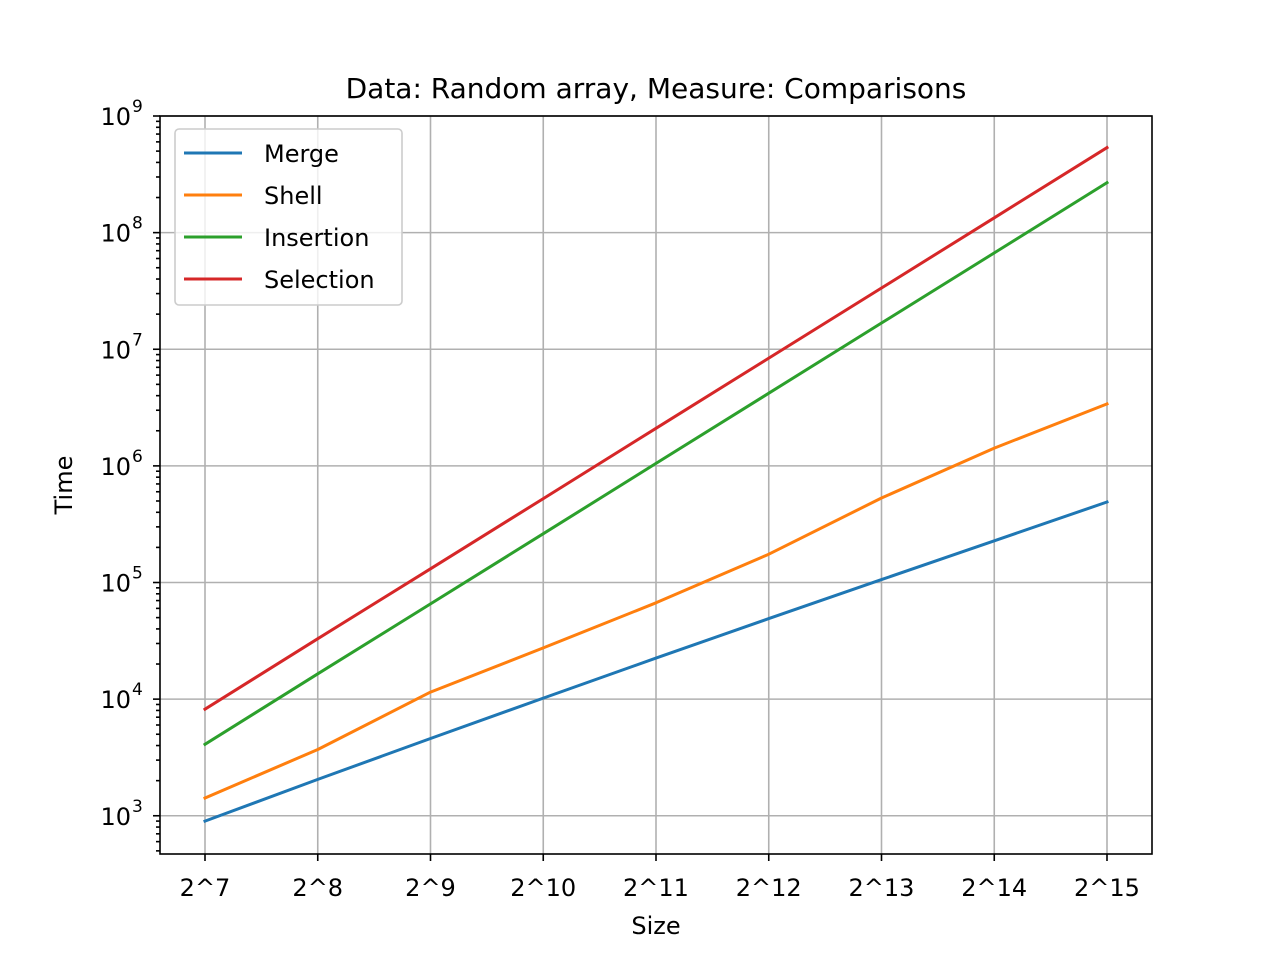 This screenshot has width=1280, height=960. I want to click on legend-entry-selection: Selection, so click(279, 280).